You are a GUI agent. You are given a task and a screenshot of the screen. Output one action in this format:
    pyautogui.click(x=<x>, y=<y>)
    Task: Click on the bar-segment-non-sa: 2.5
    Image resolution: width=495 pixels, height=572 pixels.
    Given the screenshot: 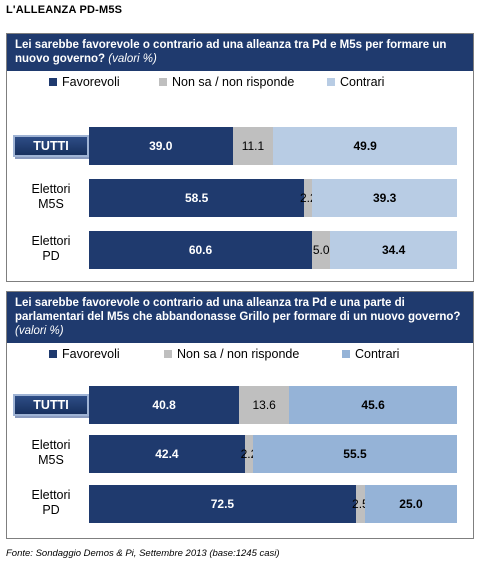 What is the action you would take?
    pyautogui.click(x=360, y=504)
    